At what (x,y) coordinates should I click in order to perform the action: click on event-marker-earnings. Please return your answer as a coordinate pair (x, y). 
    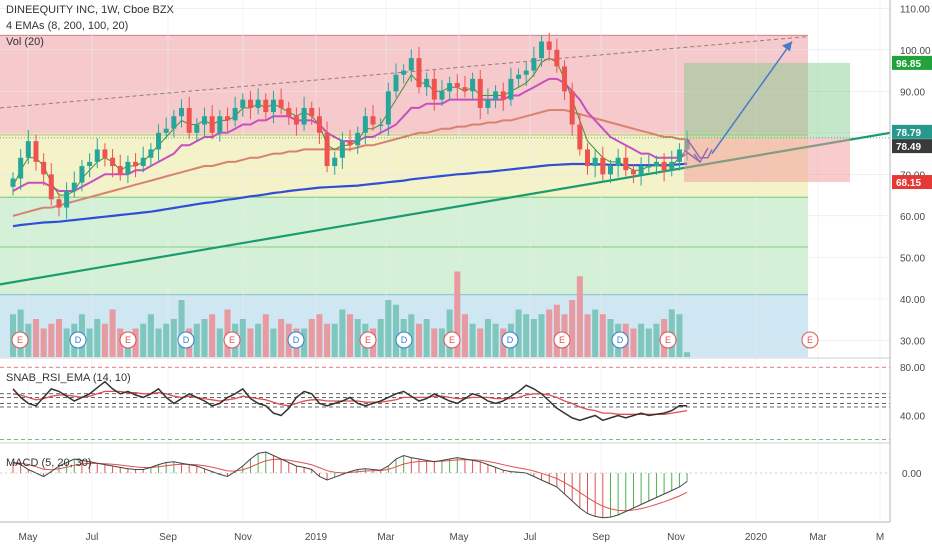
    Looking at the image, I should click on (232, 340).